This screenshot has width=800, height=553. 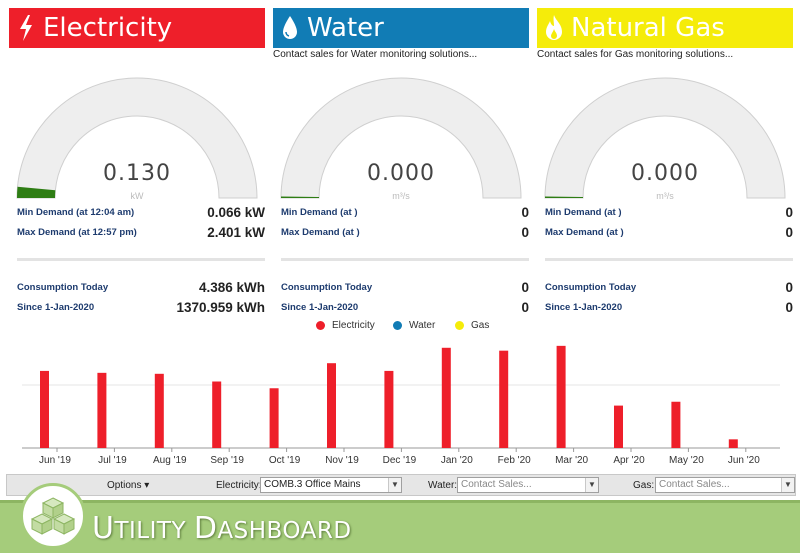 I want to click on title-initial: U, so click(x=103, y=528).